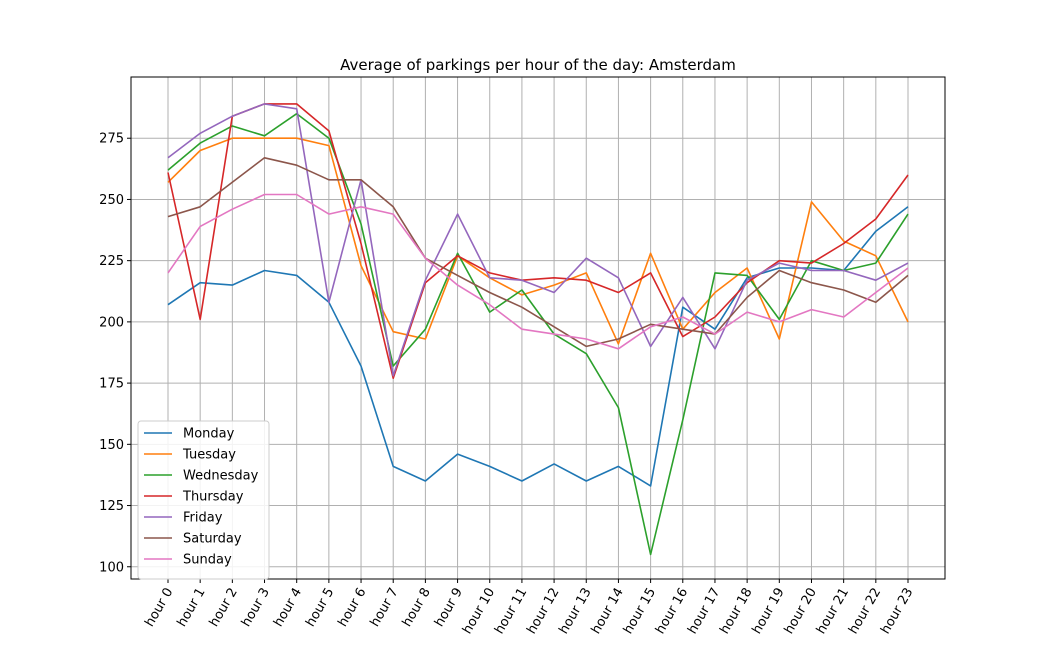 Image resolution: width=1050 pixels, height=650 pixels. I want to click on y-tick-label: 175, so click(111, 384).